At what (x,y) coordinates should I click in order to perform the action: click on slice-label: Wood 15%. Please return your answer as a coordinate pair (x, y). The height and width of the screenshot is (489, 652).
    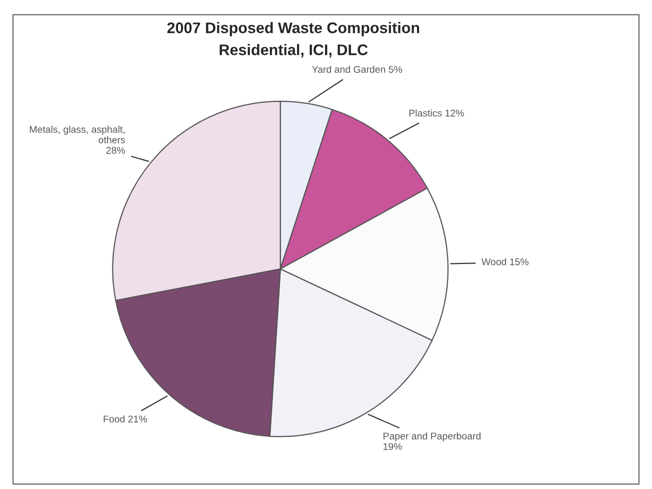
    Looking at the image, I should click on (504, 262).